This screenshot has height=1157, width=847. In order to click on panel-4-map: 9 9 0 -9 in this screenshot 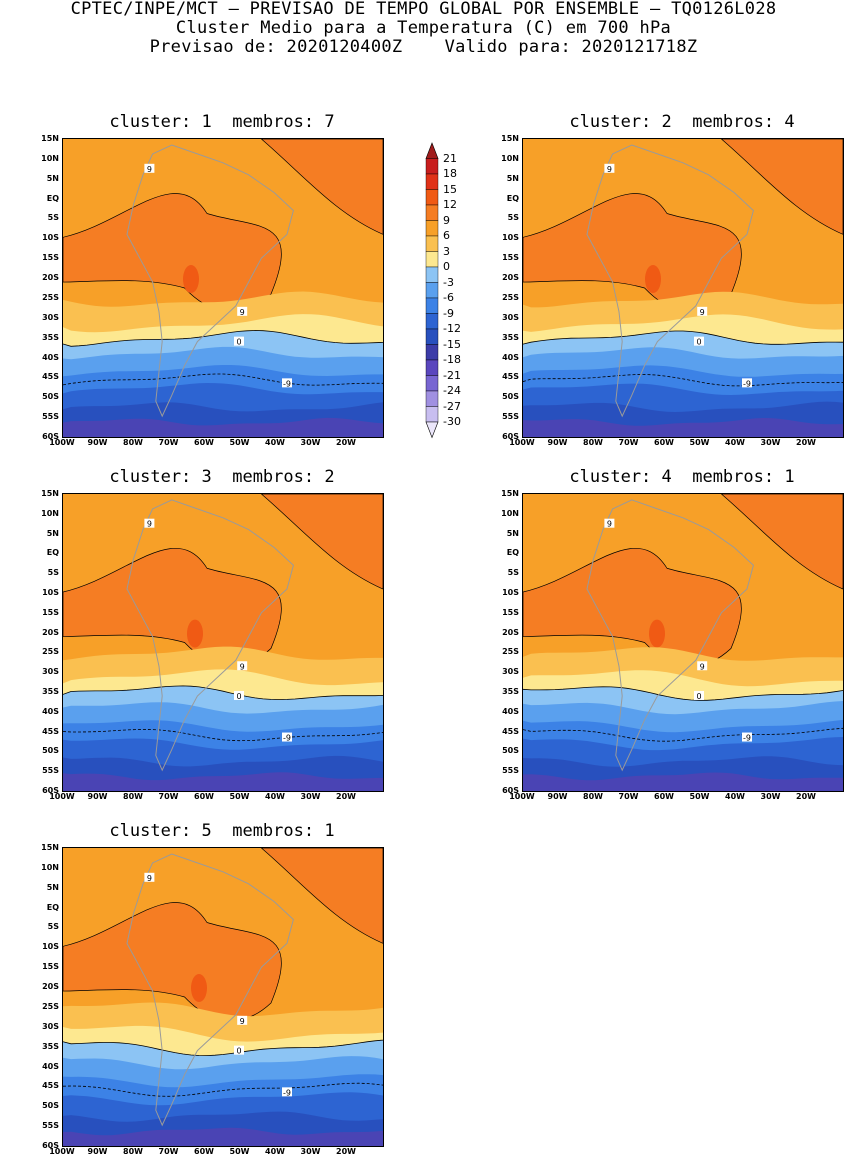, I will do `click(683, 642)`.